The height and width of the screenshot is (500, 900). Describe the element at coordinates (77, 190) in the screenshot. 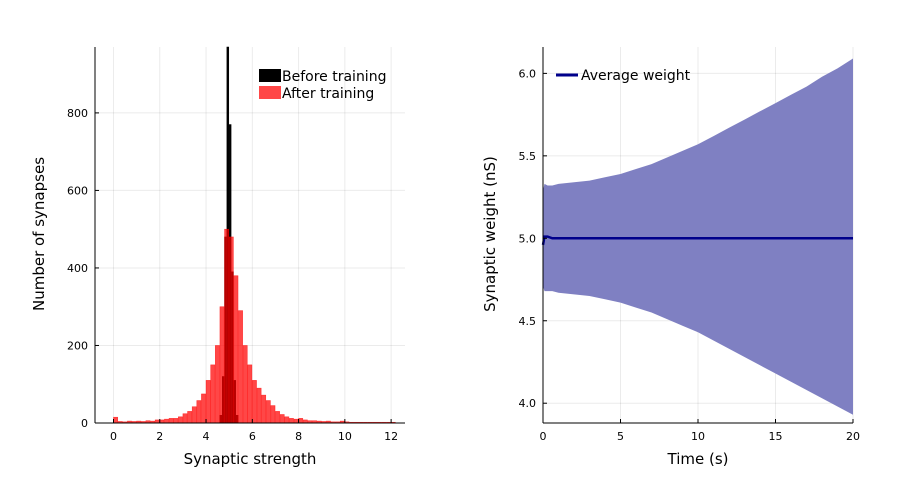

I see `histogram-y-tick-label: 600` at that location.